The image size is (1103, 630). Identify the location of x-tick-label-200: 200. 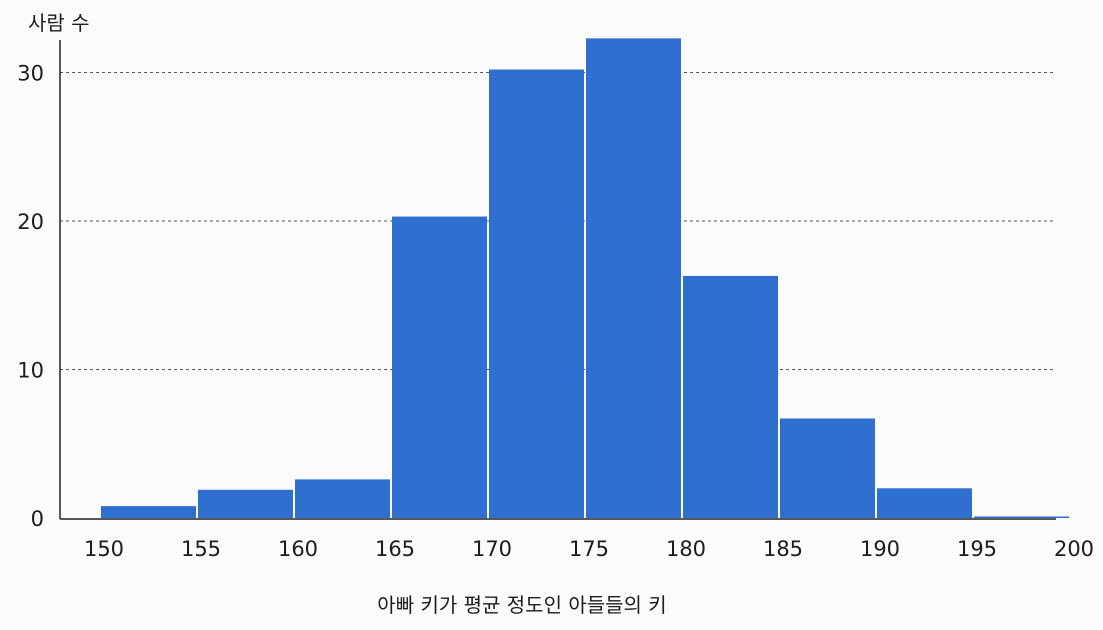
(1074, 549).